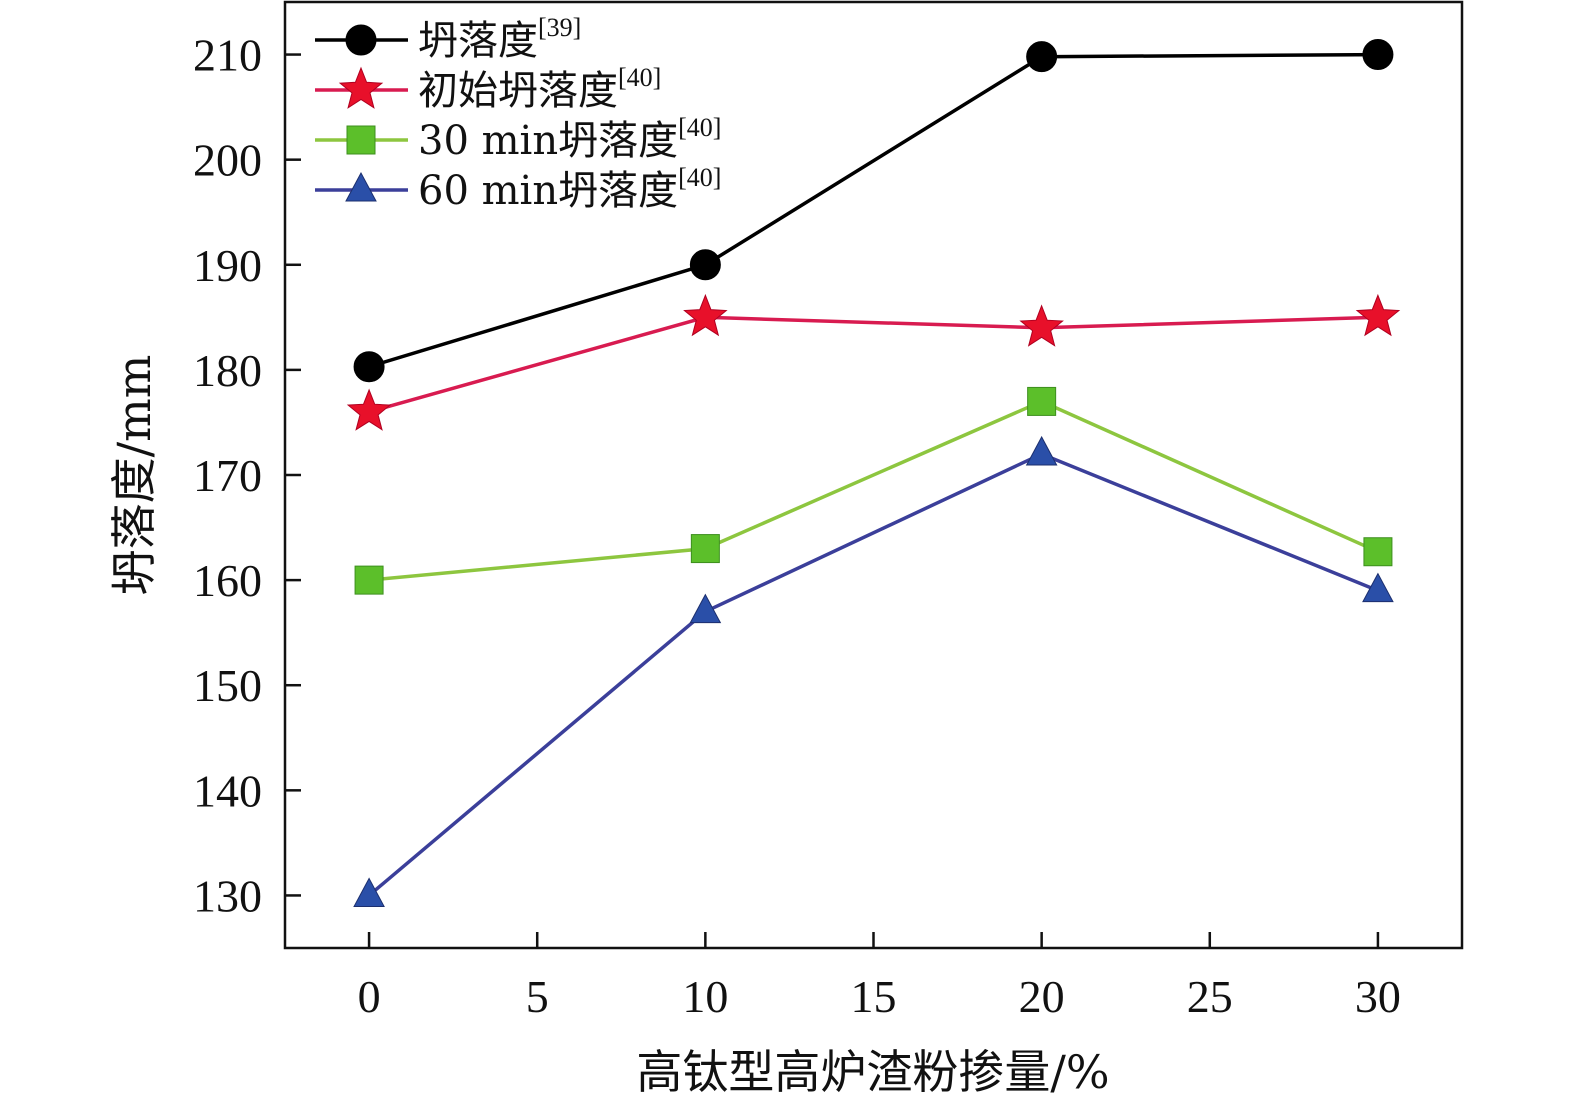  I want to click on y-tick-label: 180, so click(227, 370).